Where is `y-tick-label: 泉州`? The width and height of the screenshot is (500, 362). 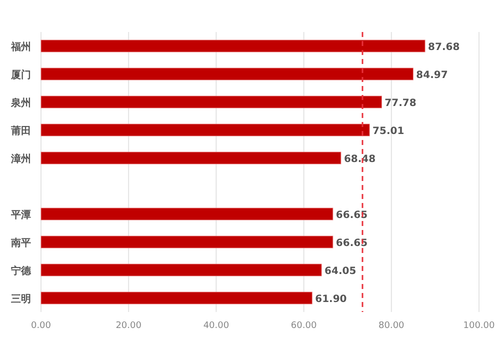 y-tick-label: 泉州 is located at coordinates (20, 103).